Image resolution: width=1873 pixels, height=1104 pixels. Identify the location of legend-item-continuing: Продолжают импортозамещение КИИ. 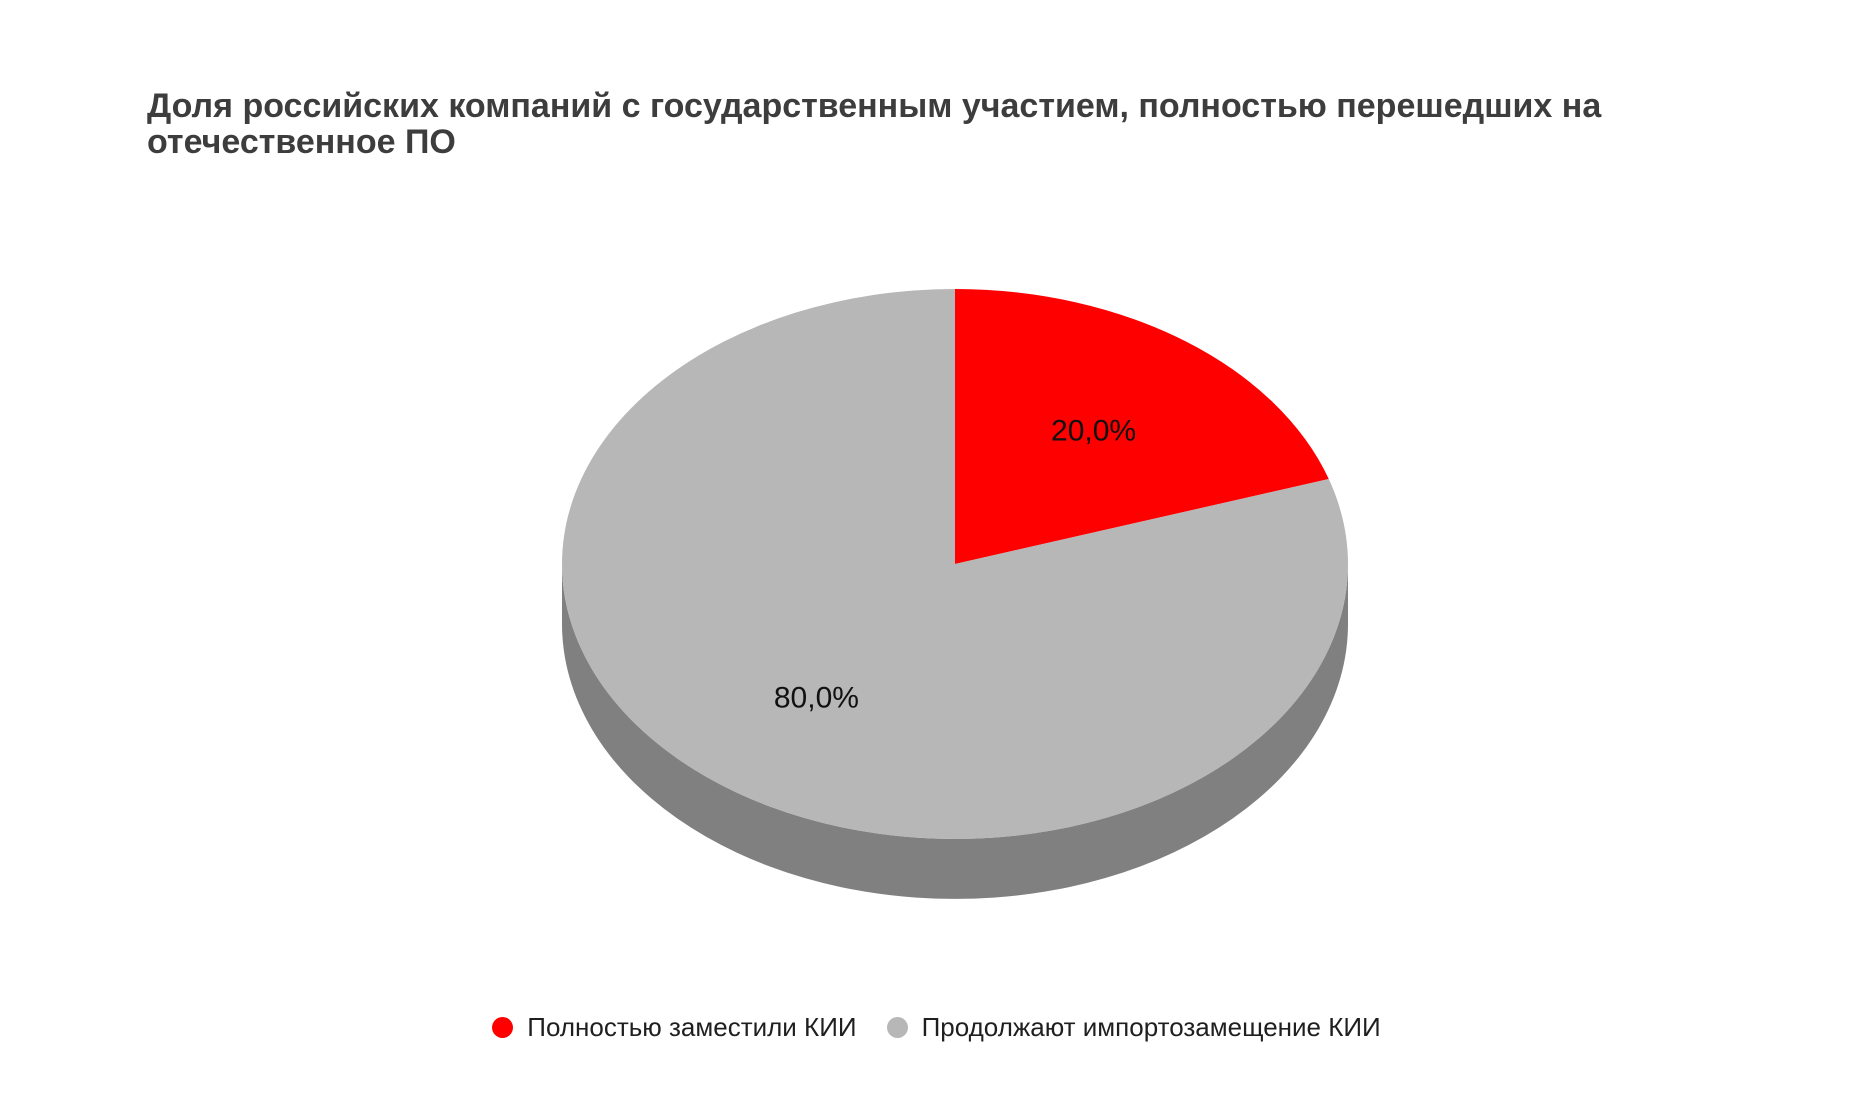
(1133, 1027).